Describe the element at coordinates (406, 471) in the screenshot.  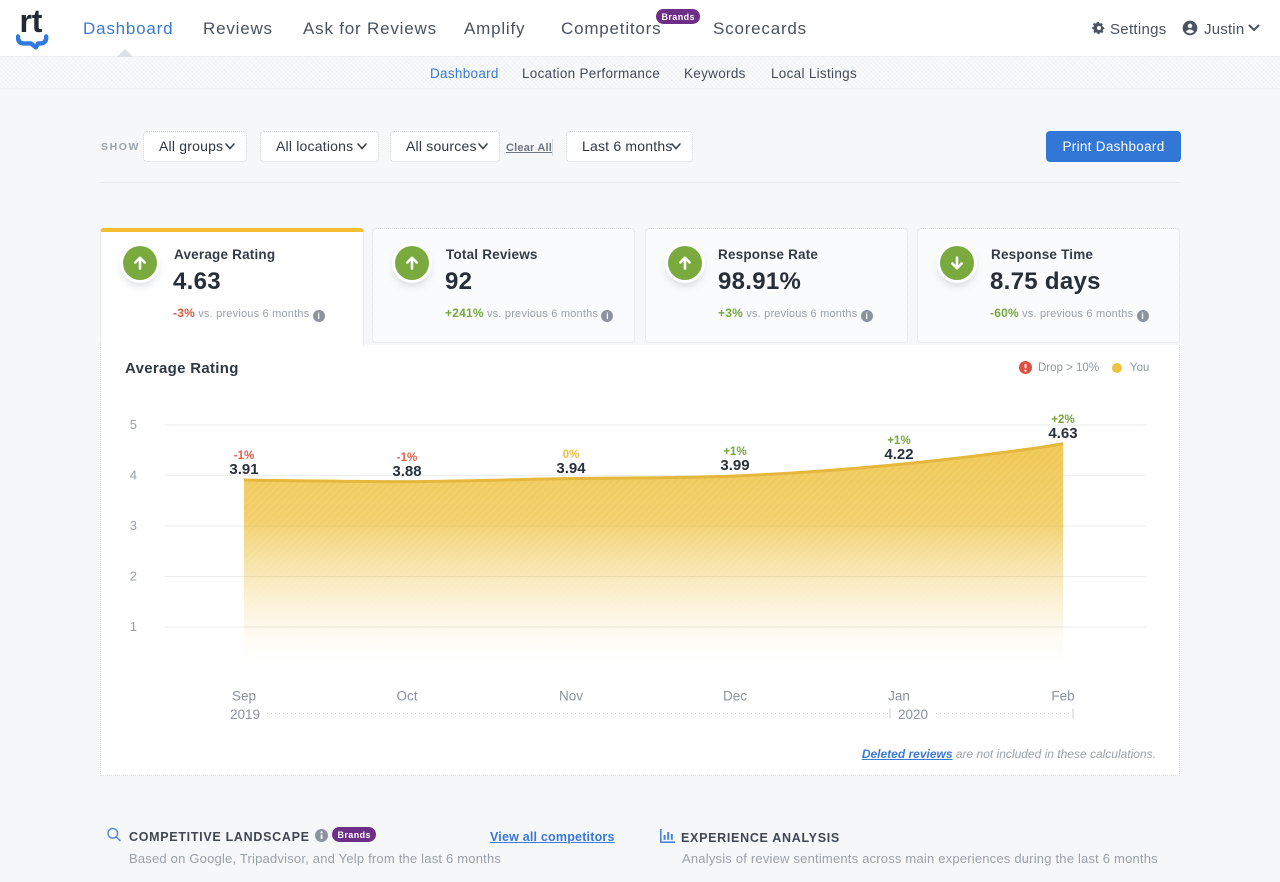
I see `svg-text: 3.88` at that location.